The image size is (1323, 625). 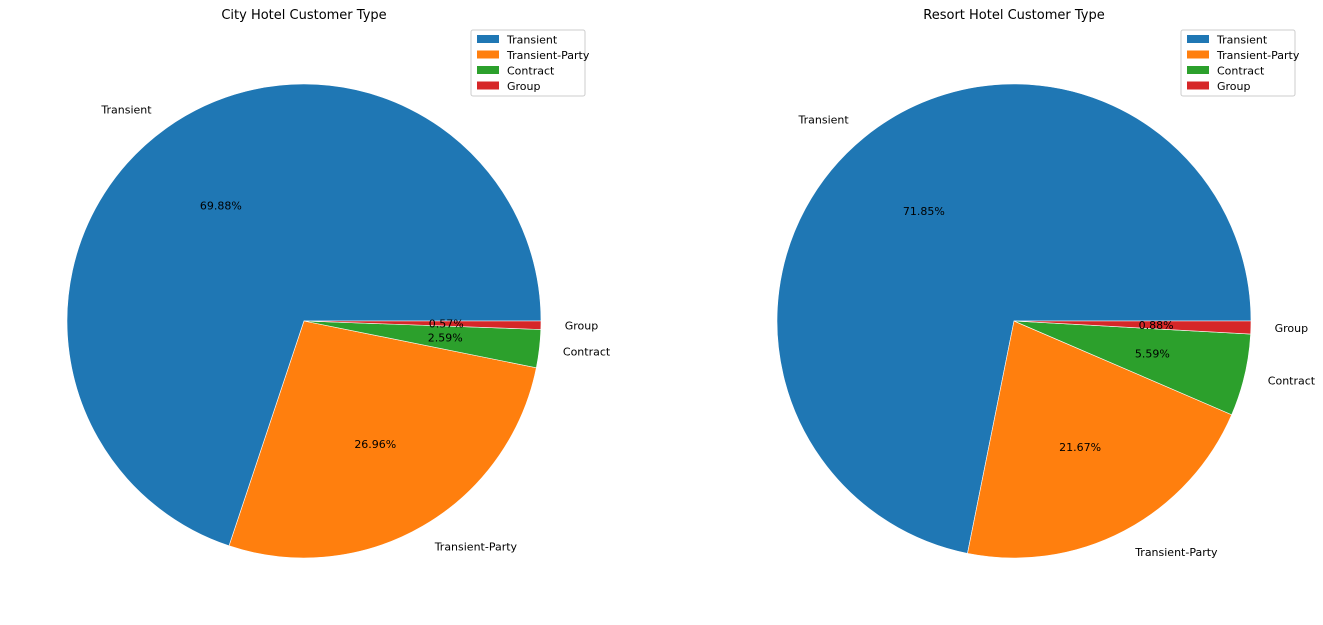 I want to click on city-hotel-legend-entry-transient: Transient, so click(x=532, y=40).